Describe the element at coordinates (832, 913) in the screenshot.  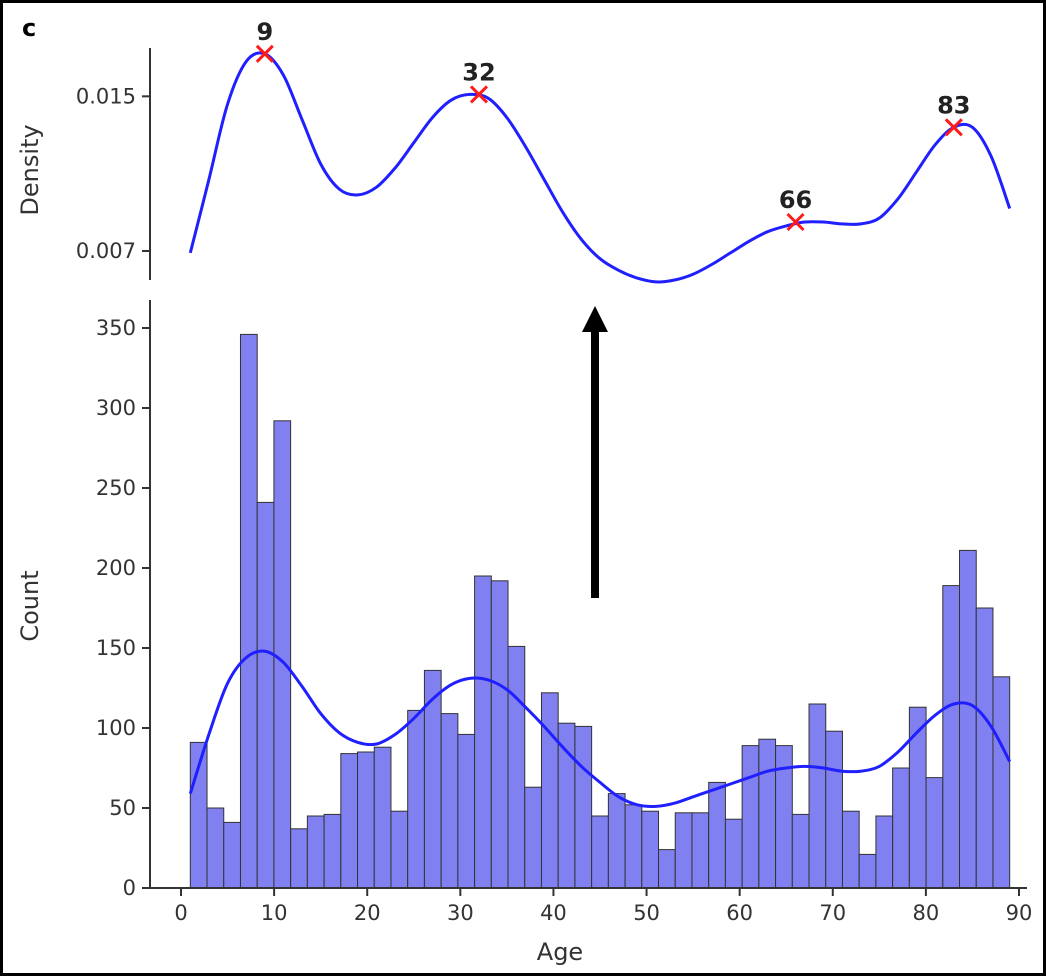
I see `histogram-x-tick-label: 70` at that location.